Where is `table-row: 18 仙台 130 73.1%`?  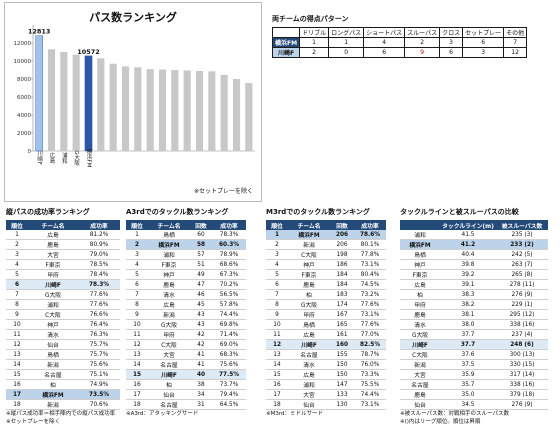 table-row: 18 仙台 130 73.1% is located at coordinates (326, 405).